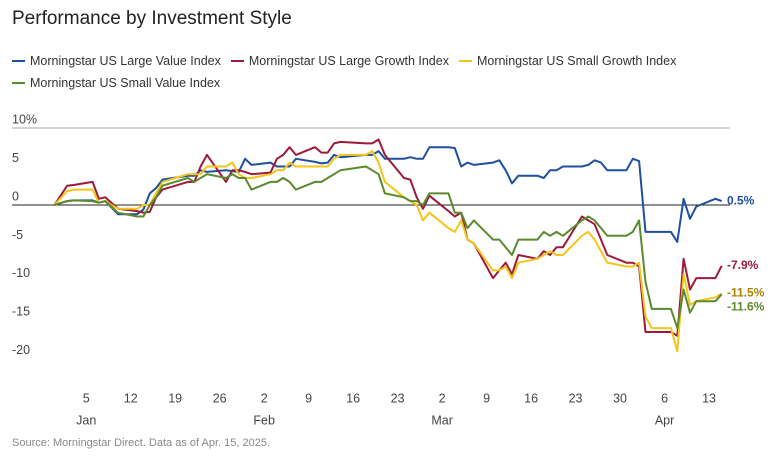 Image resolution: width=784 pixels, height=468 pixels. Describe the element at coordinates (743, 265) in the screenshot. I see `end-label: -7.9%` at that location.